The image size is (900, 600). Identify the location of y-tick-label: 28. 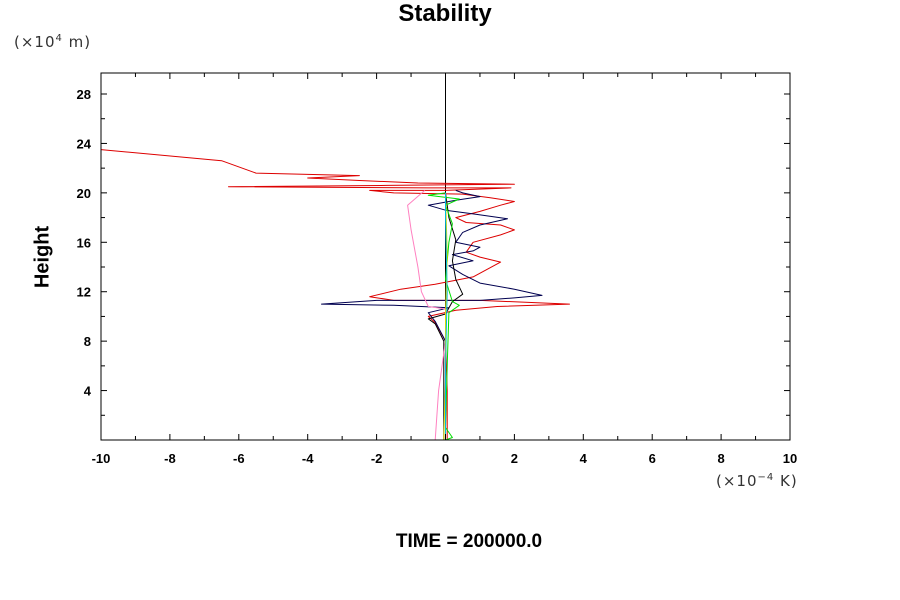
(84, 94).